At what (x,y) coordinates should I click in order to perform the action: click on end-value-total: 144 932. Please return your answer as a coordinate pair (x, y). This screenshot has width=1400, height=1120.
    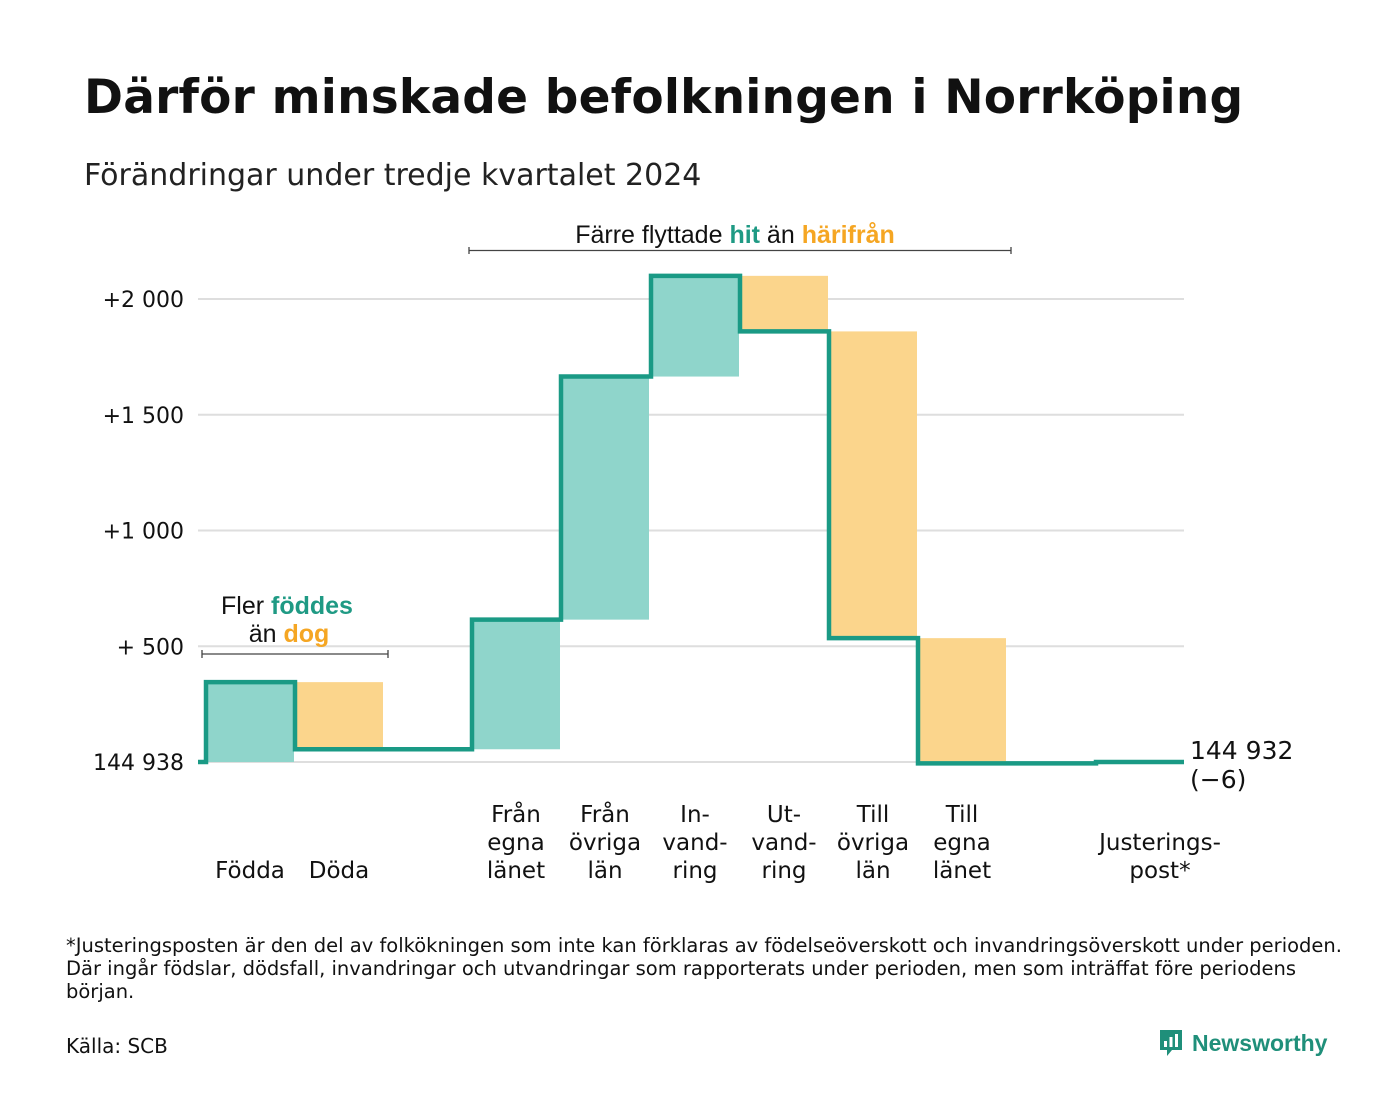
    Looking at the image, I should click on (1241, 750).